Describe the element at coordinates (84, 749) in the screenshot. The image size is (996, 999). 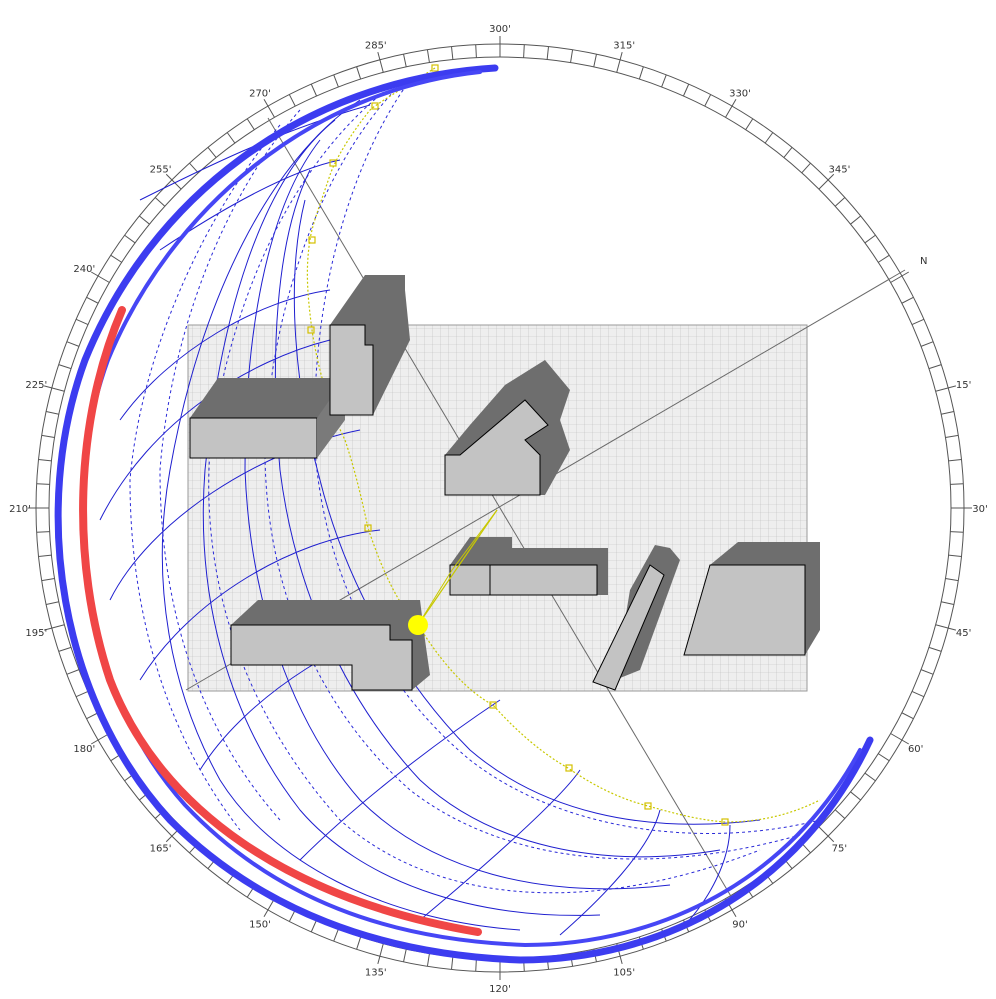
I see `degree-label: 180'` at that location.